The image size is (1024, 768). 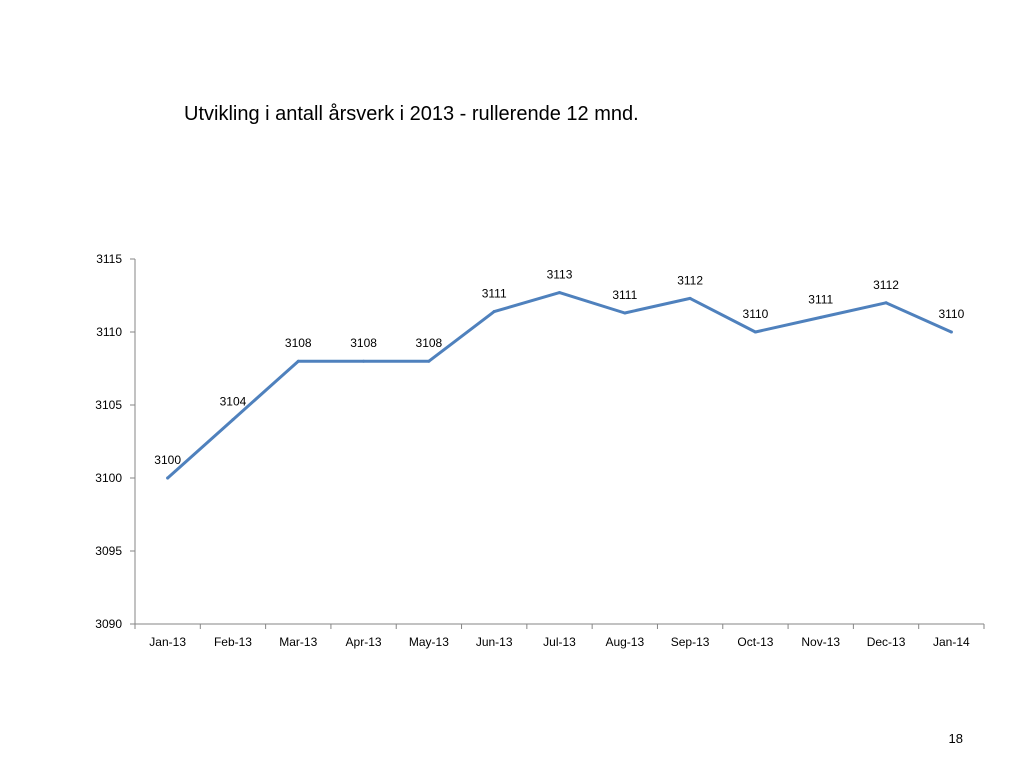 I want to click on x-tick-label: Jan-14, so click(x=951, y=642).